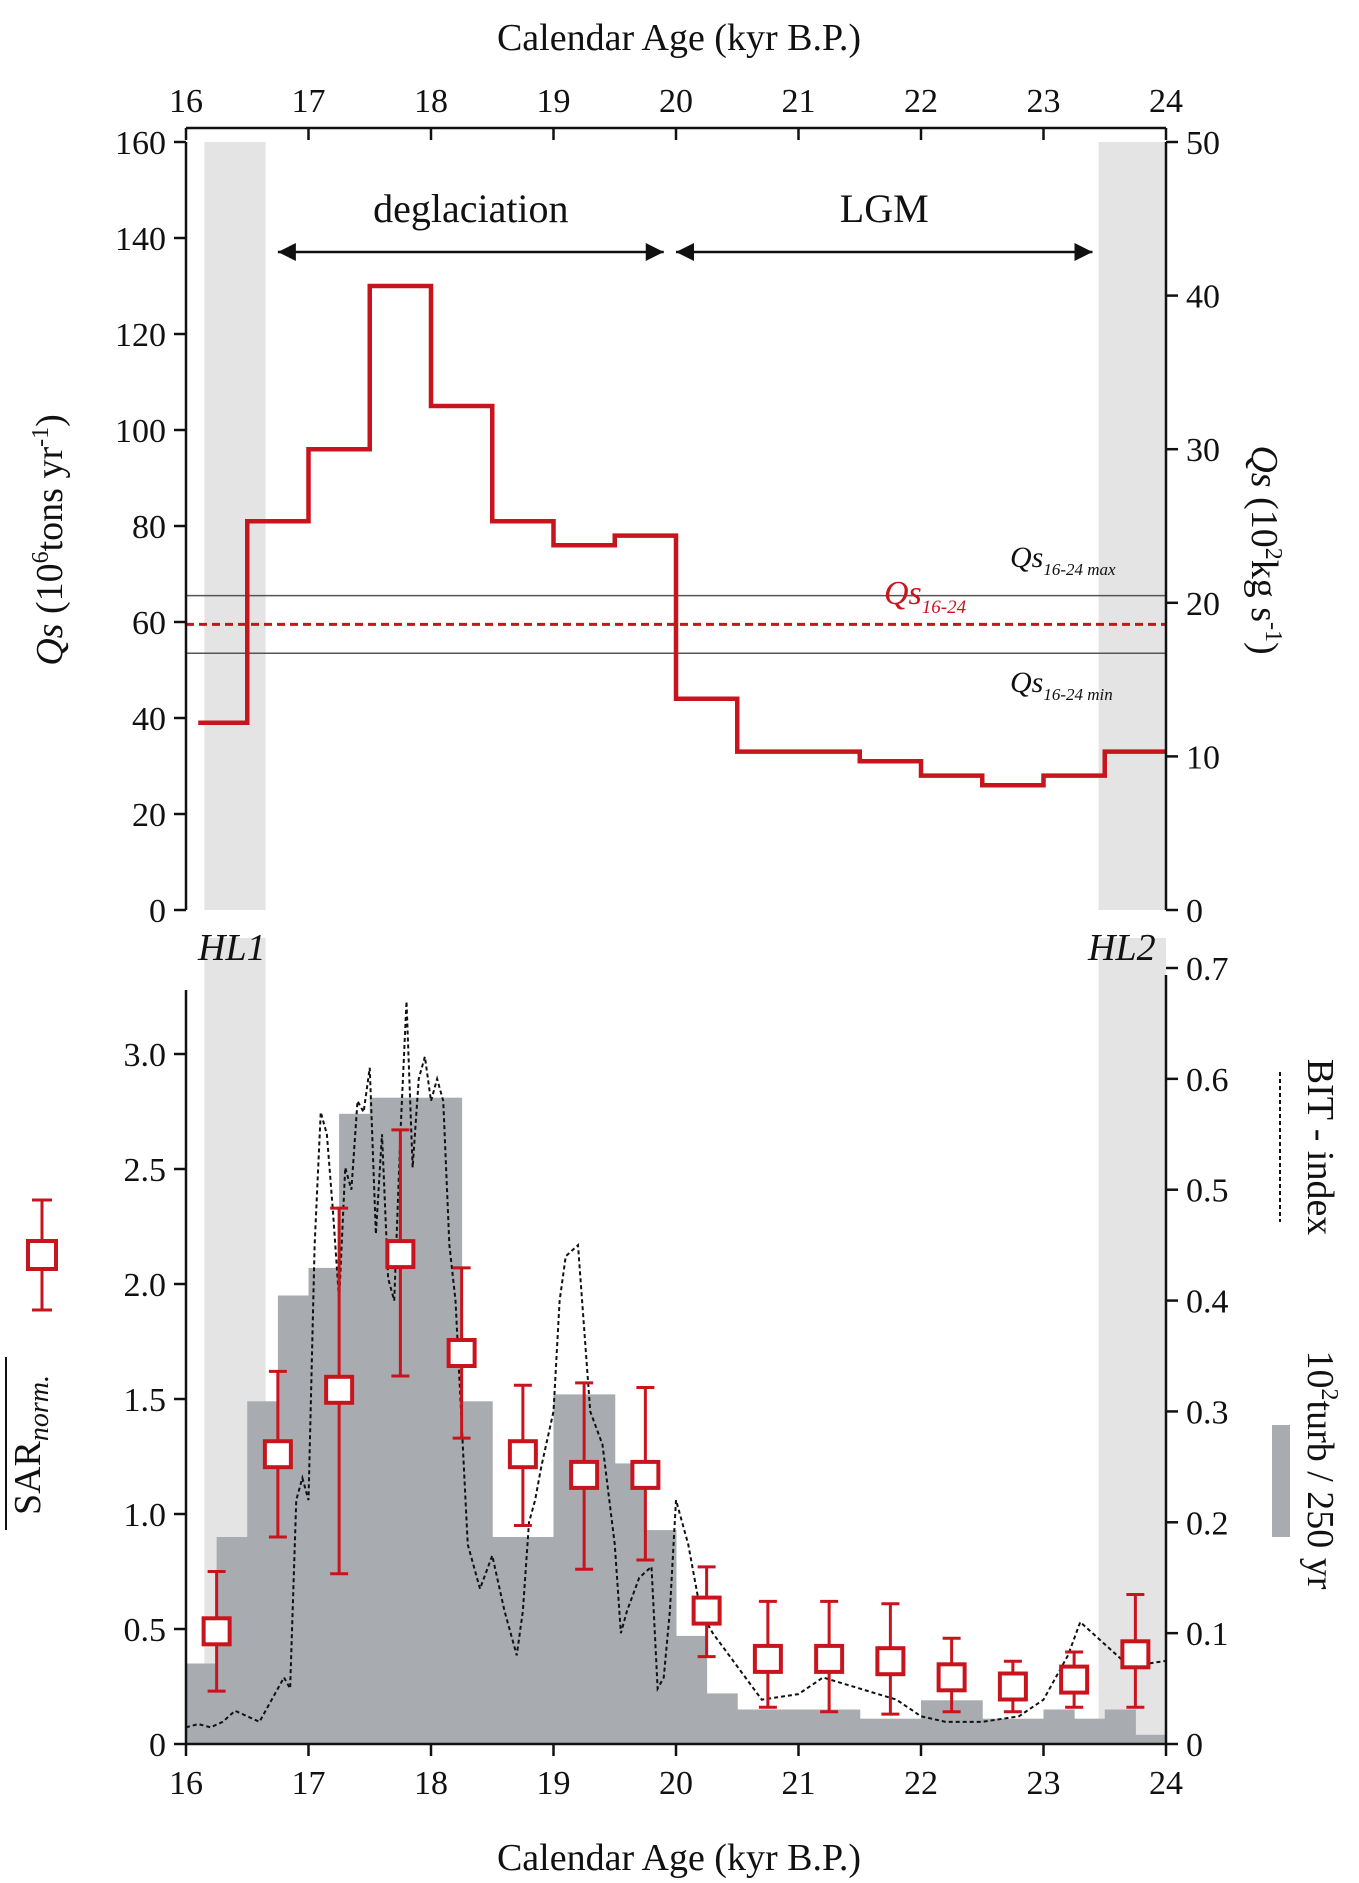 This screenshot has width=1359, height=1883. What do you see at coordinates (1061, 685) in the screenshot?
I see `qs-min-label: Qs16-24 min` at bounding box center [1061, 685].